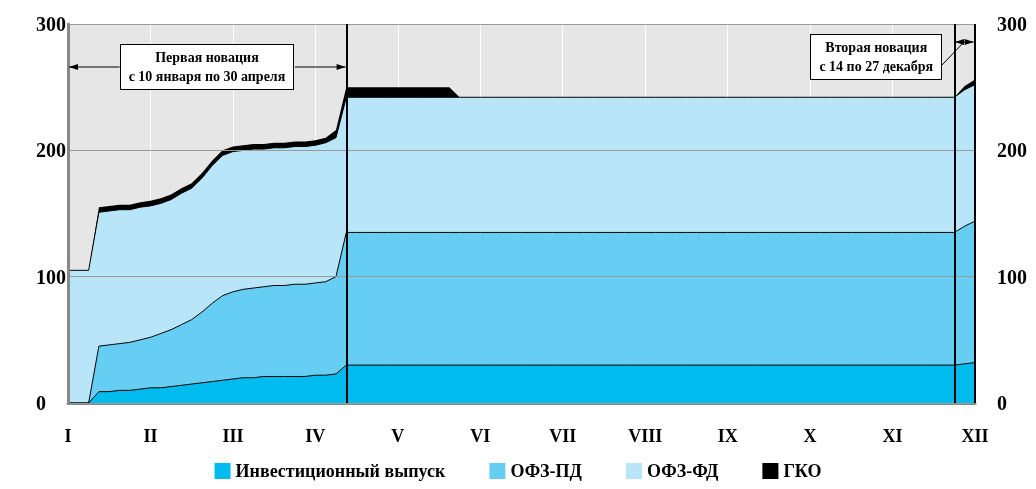 This screenshot has height=489, width=1036. Describe the element at coordinates (645, 436) in the screenshot. I see `x-tick-label: VIII` at that location.